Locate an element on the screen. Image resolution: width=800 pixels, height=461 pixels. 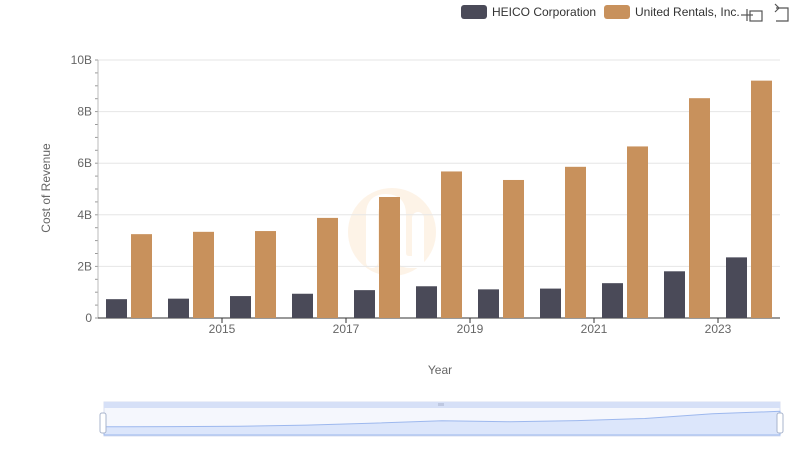
y-tick-label: 0 is located at coordinates (88, 318).